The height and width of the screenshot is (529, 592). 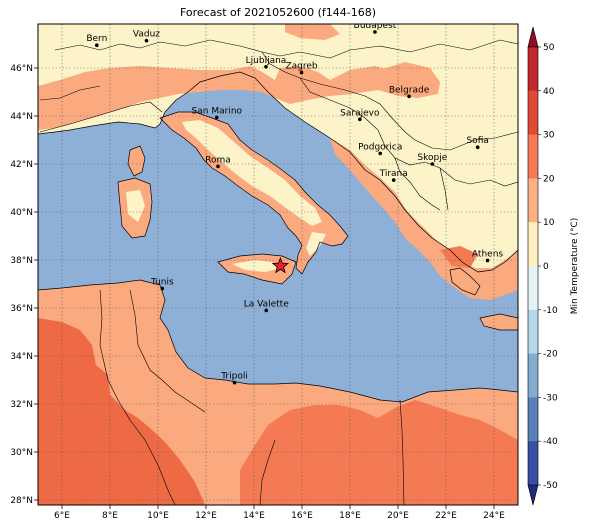 What do you see at coordinates (380, 147) in the screenshot?
I see `city-label: Podgorica` at bounding box center [380, 147].